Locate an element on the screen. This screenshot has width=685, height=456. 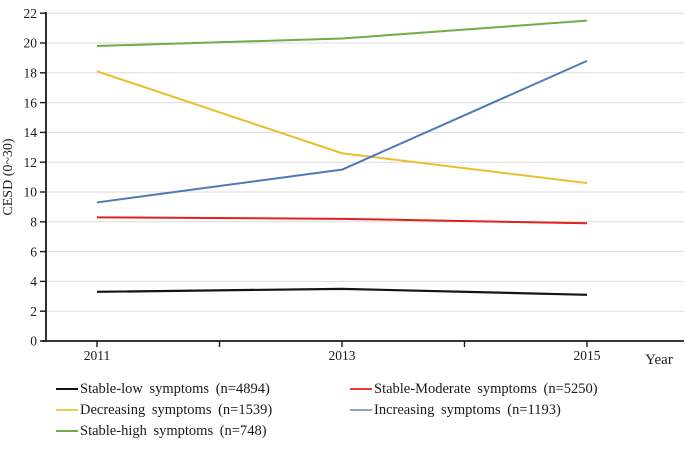
y-tick-label: 10 is located at coordinates (31, 192).